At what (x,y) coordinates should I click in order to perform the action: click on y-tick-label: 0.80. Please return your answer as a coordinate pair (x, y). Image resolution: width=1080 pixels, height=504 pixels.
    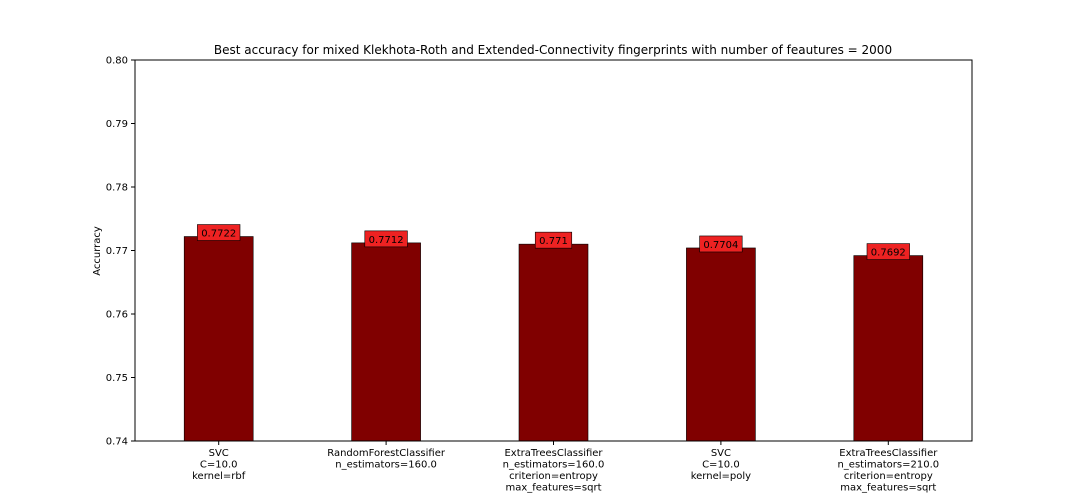
    Looking at the image, I should click on (117, 61).